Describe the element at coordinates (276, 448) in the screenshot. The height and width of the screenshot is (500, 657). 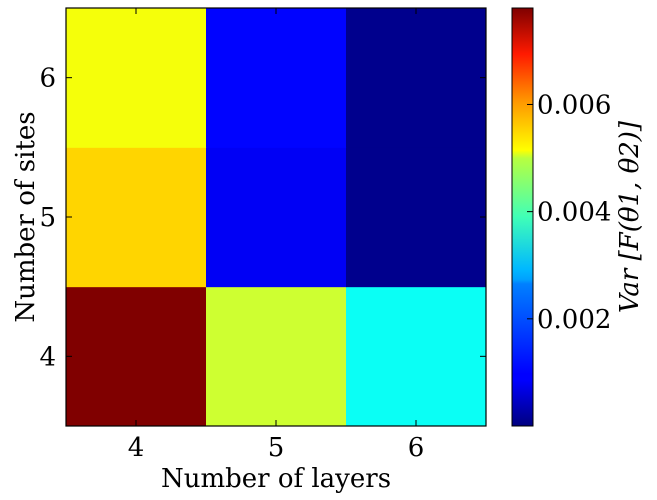
I see `x-tick-label: 5` at that location.